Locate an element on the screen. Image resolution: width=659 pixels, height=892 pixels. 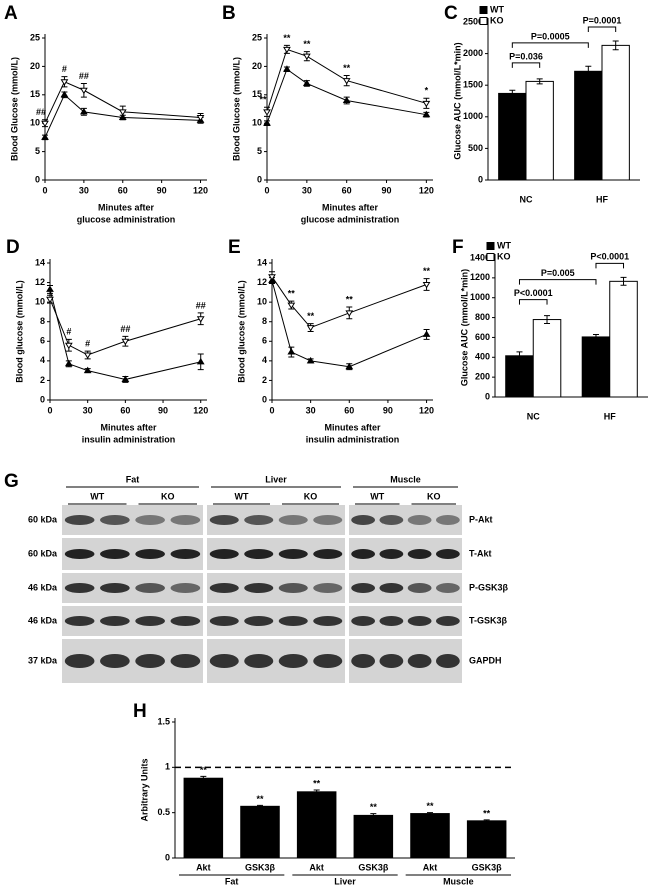
y-tick-label: 2 is located at coordinates (264, 380).